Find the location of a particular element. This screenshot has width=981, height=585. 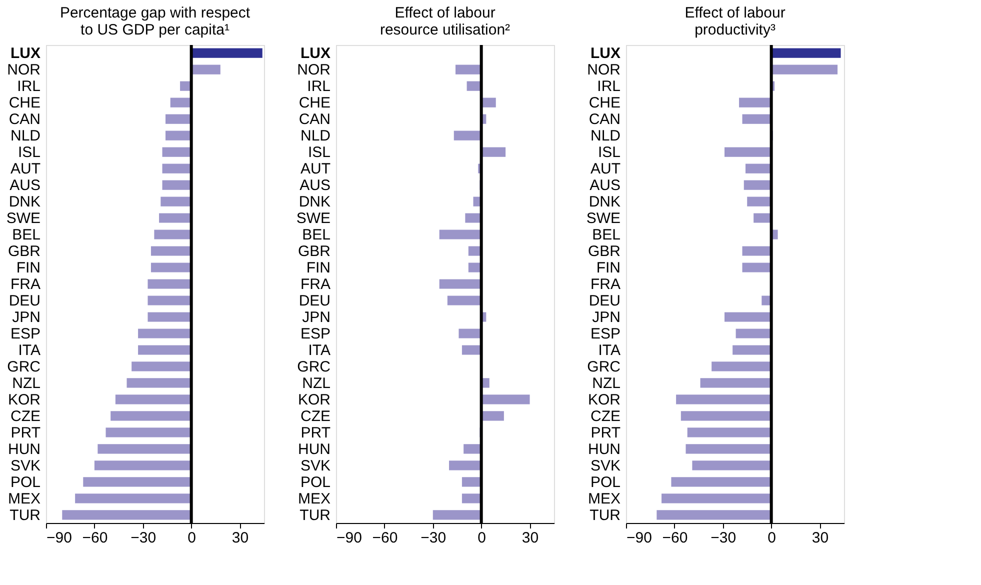

chart-title: Effect of labour resource utilisation² is located at coordinates (445, 21).